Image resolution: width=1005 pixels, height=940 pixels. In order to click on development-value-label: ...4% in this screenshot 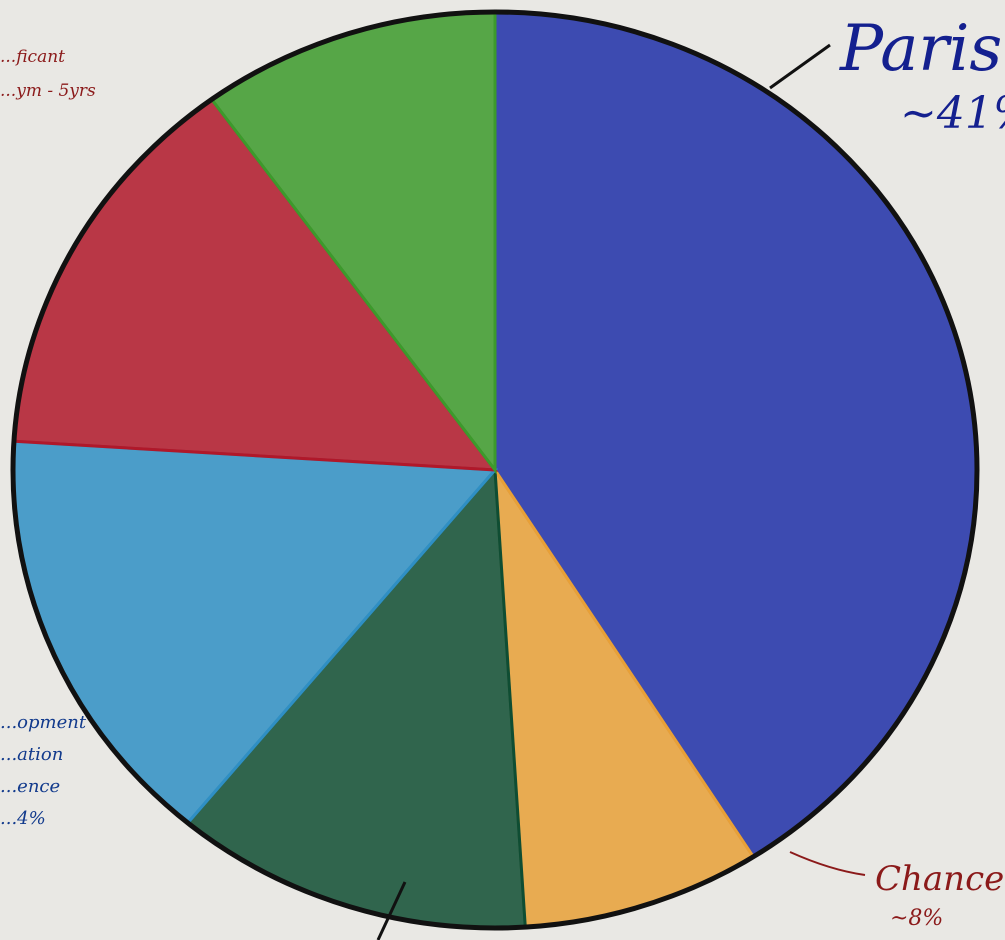, I will do `click(23, 818)`.